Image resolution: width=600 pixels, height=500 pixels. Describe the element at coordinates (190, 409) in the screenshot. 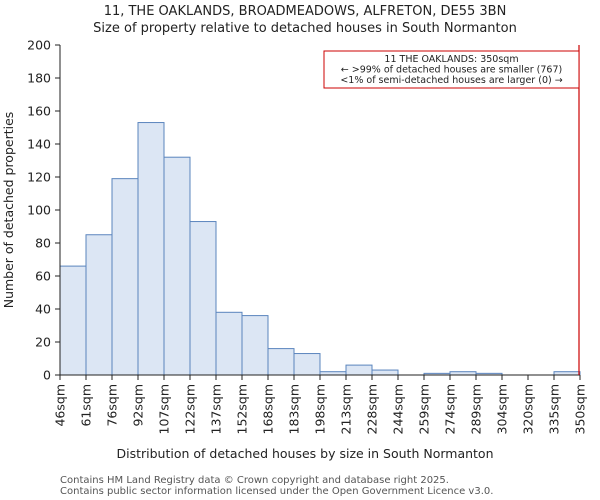

I see `x-tick-label: 122sqm` at that location.